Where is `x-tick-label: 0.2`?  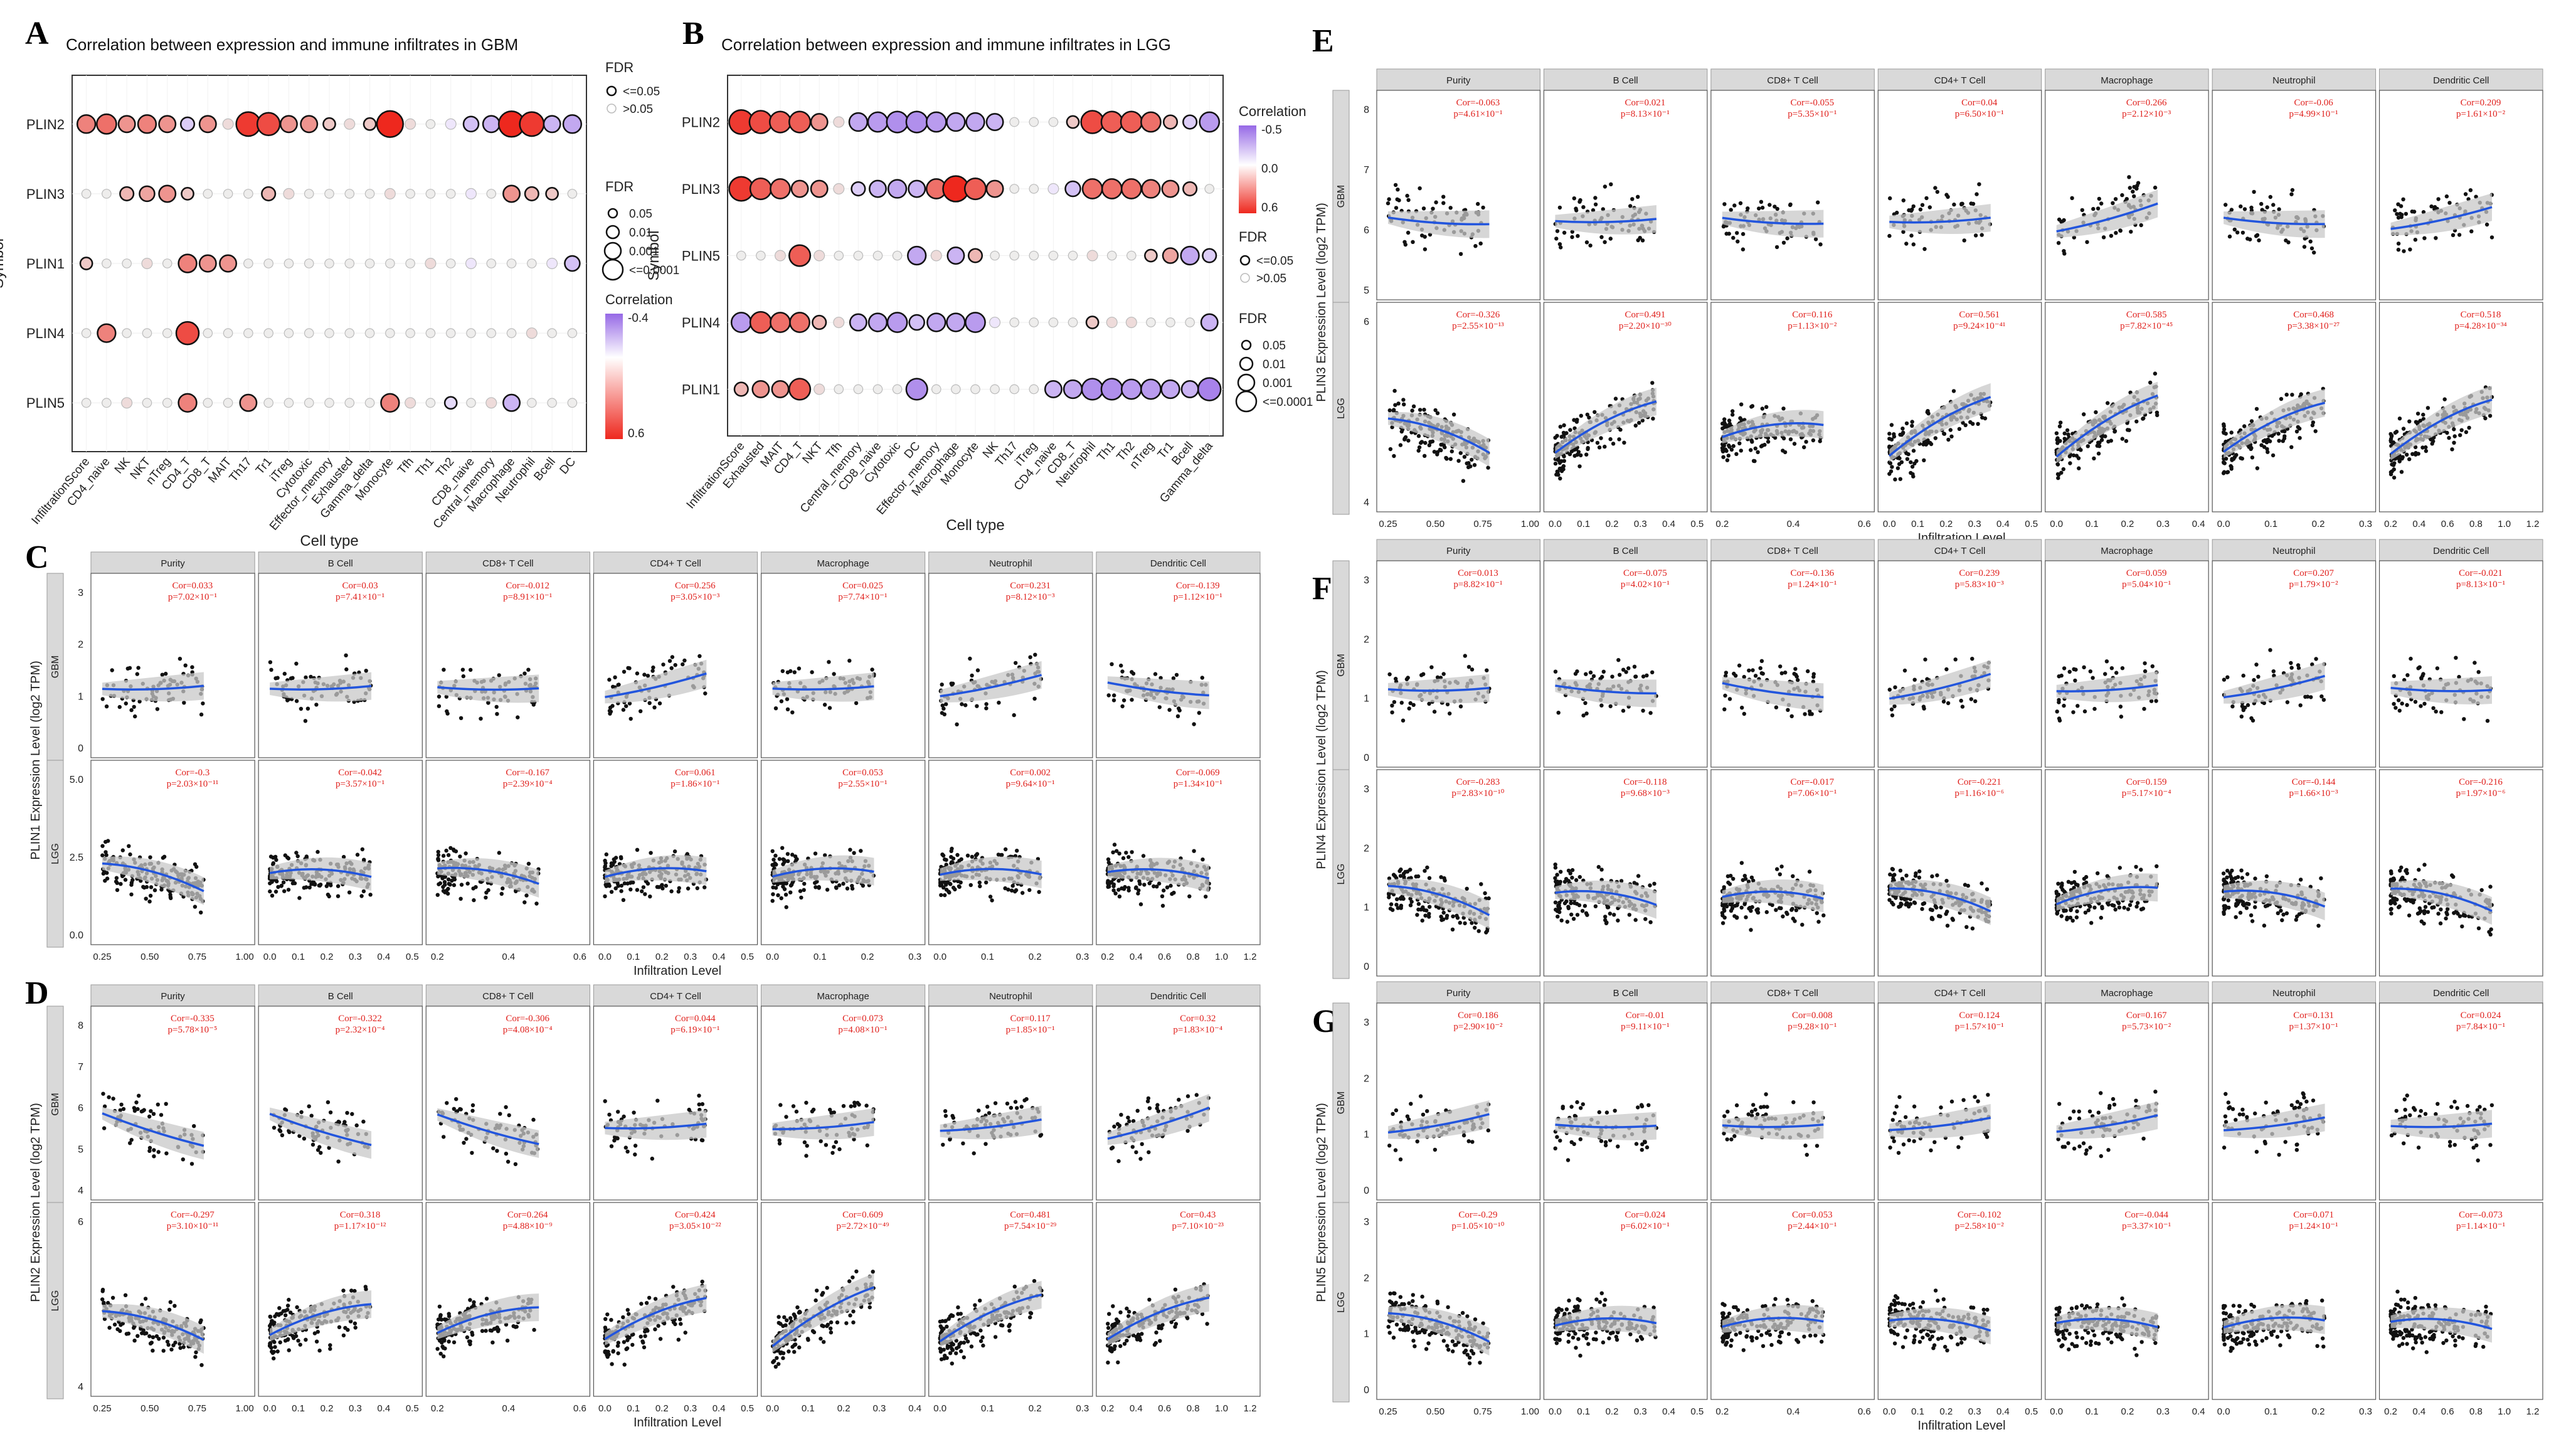 x-tick-label: 0.2 is located at coordinates (1722, 524).